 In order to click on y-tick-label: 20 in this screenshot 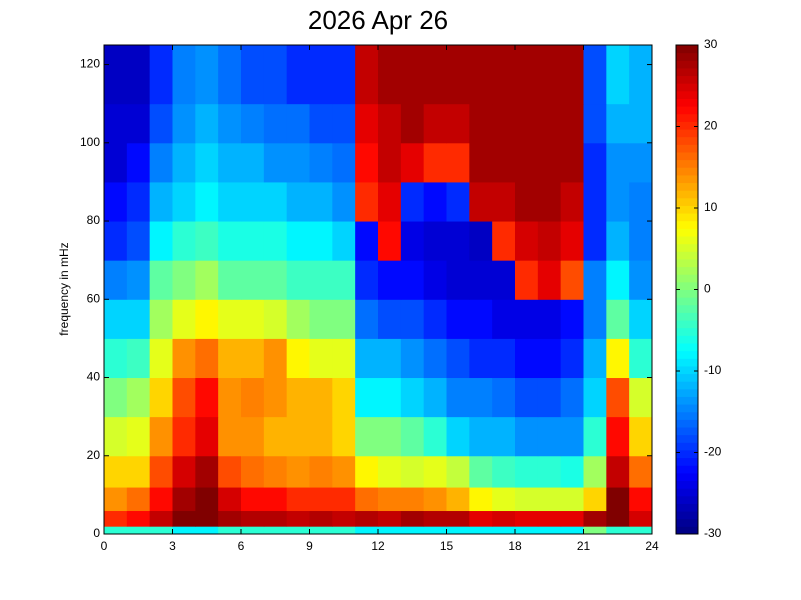, I will do `click(94, 455)`.